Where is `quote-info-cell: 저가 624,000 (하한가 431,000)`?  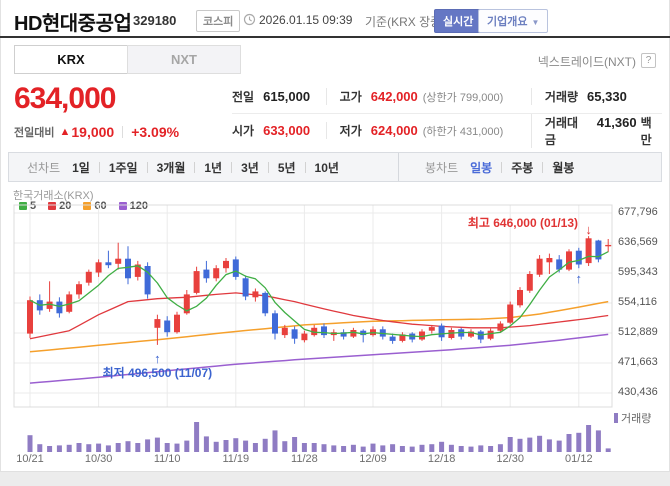 quote-info-cell: 저가 624,000 (하한가 431,000) is located at coordinates (428, 130).